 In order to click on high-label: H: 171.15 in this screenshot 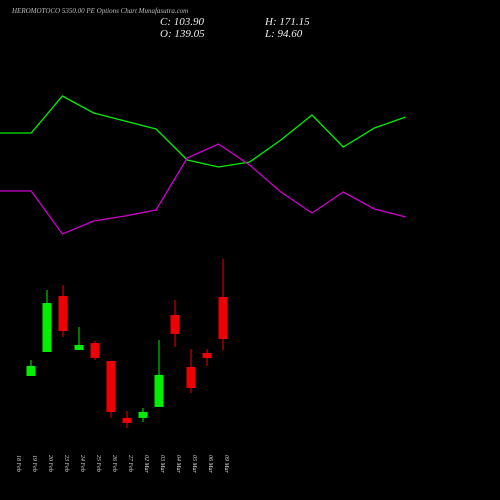, I will do `click(287, 22)`.